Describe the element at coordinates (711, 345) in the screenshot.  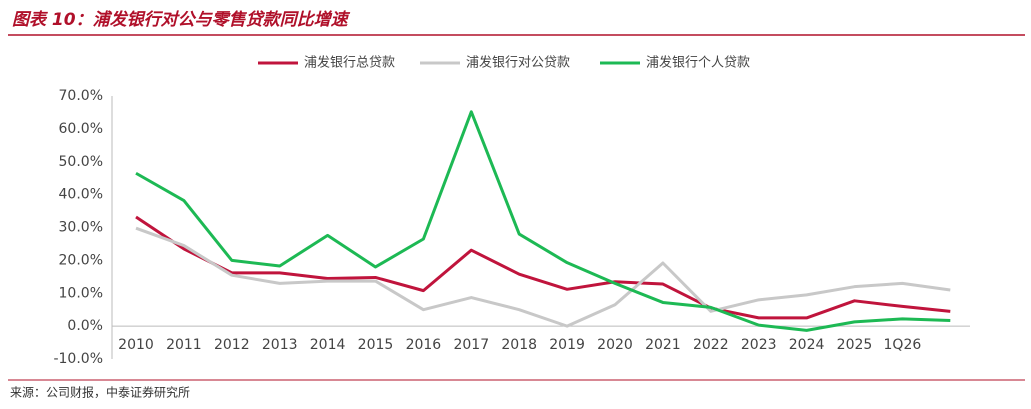
I see `x-tick-label: 2022` at that location.